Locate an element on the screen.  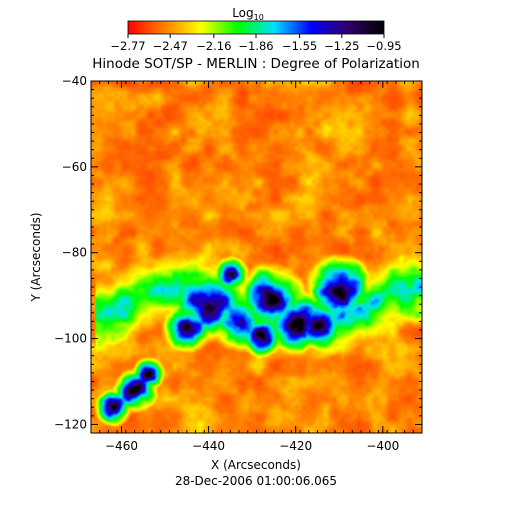
y-tick-label: −120 is located at coordinates (70, 424).